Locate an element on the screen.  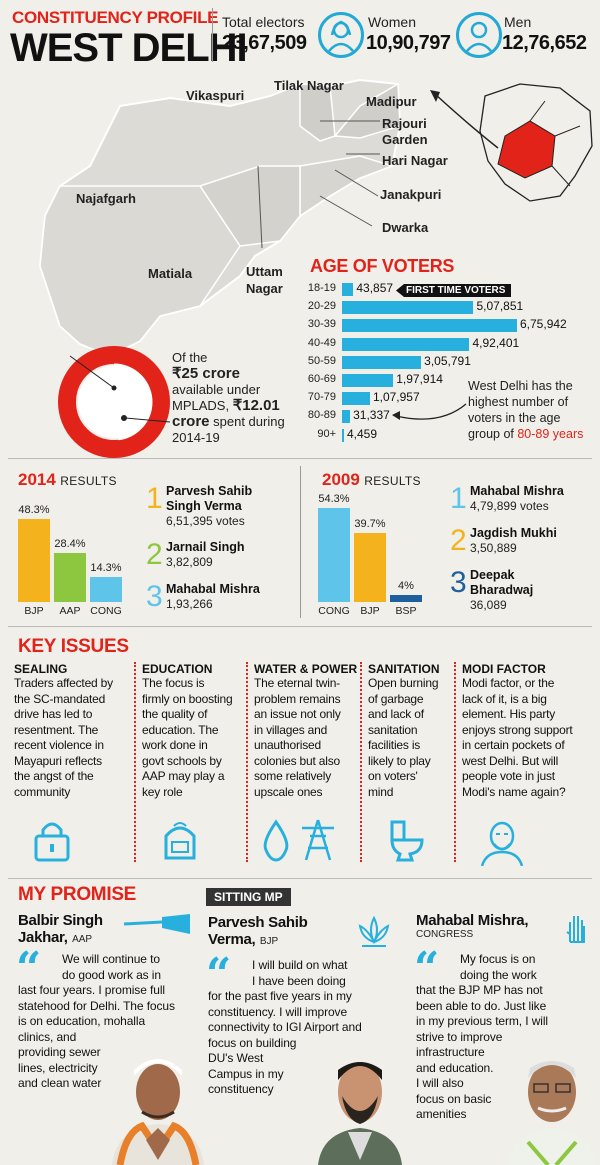
portrait-parvesh-sahib-verma is located at coordinates (360, 1113).